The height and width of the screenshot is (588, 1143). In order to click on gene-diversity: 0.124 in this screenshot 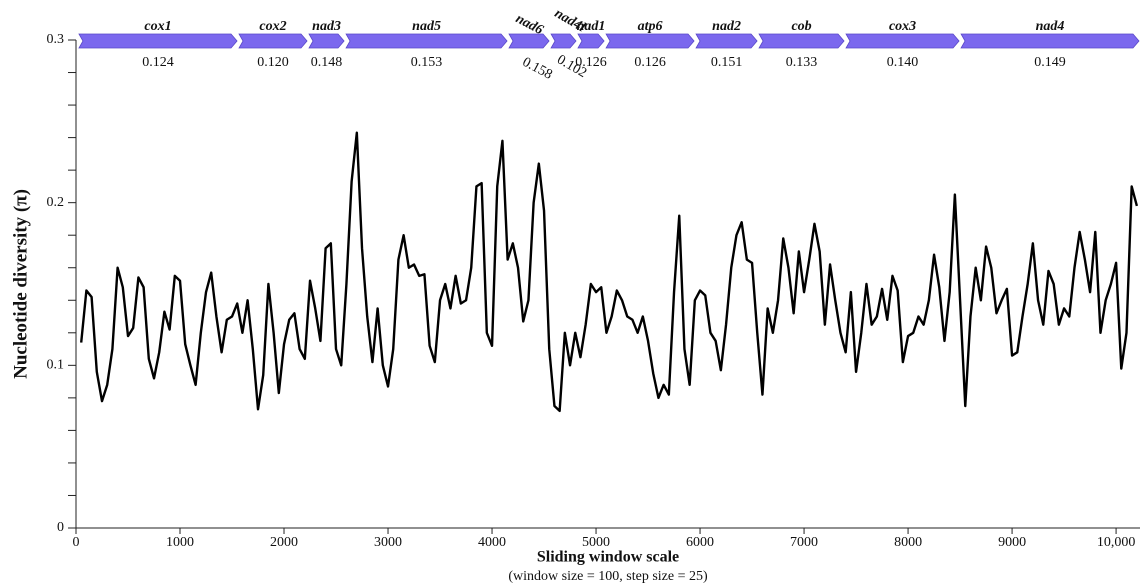, I will do `click(158, 62)`.